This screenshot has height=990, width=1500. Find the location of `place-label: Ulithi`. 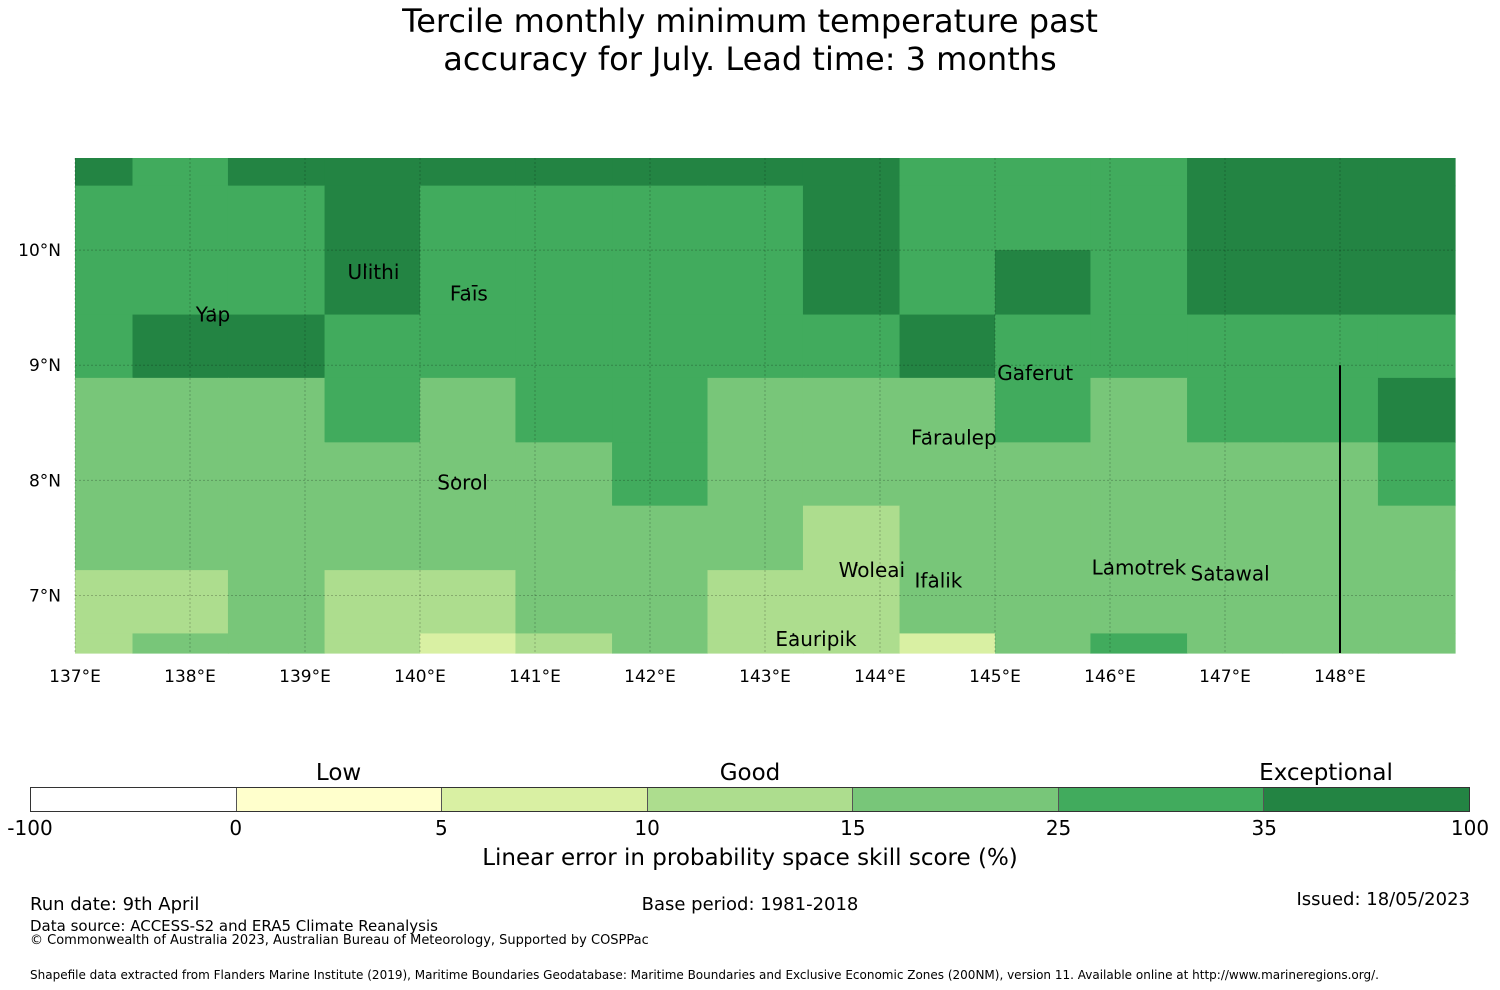

place-label: Ulithi is located at coordinates (374, 272).